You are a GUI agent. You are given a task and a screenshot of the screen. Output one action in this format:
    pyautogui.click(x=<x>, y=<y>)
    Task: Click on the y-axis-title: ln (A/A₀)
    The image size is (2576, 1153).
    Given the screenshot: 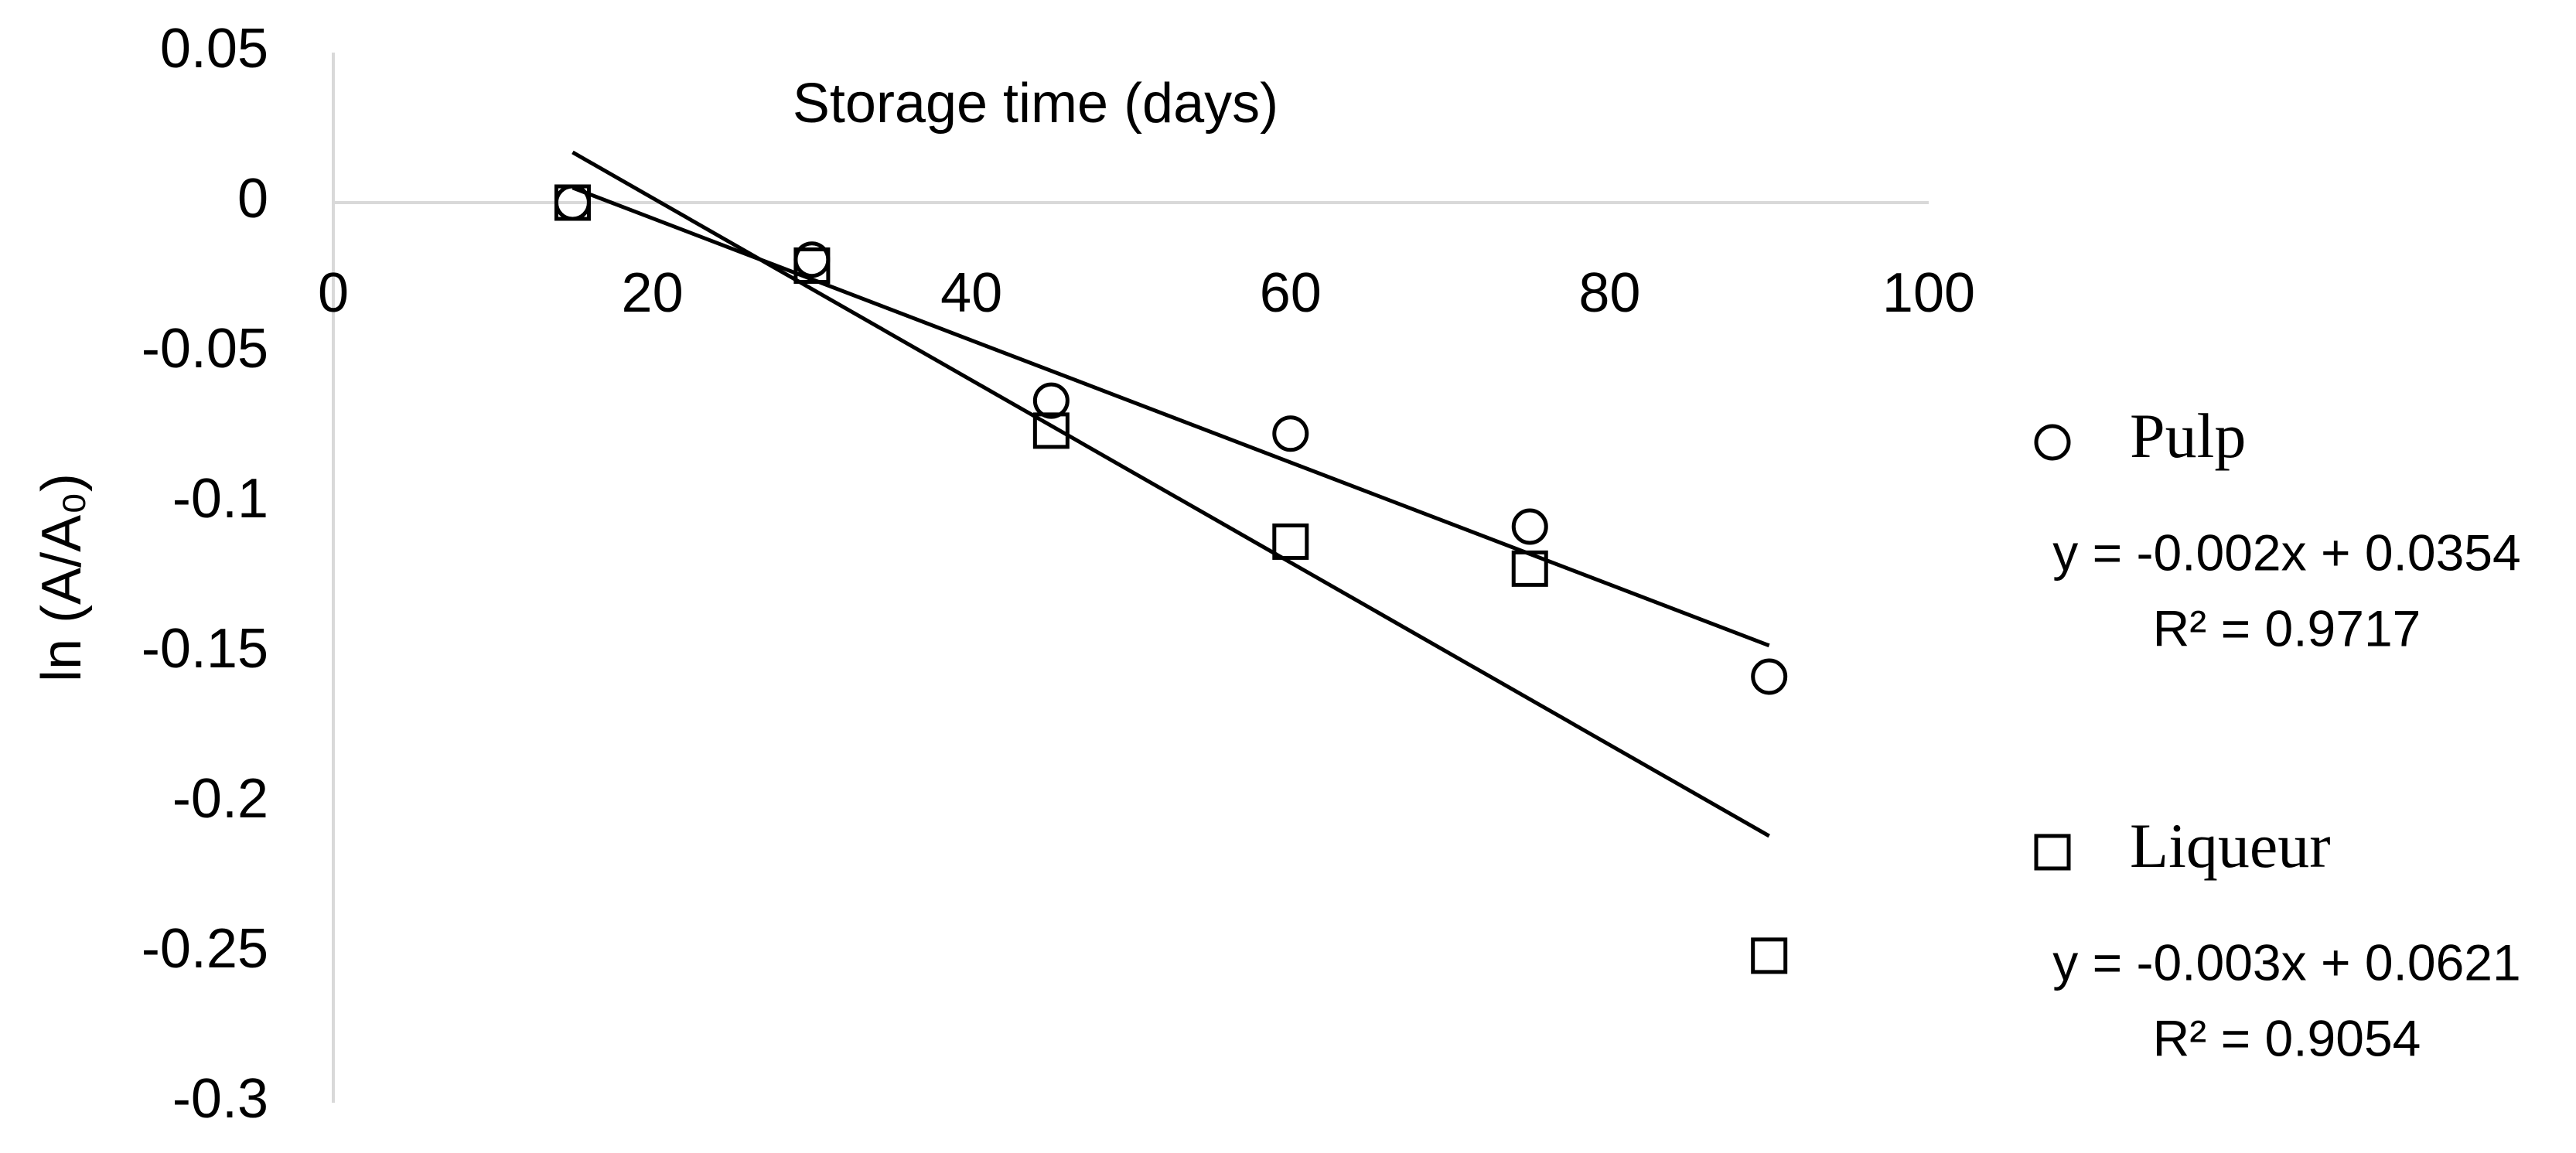 What is the action you would take?
    pyautogui.click(x=62, y=577)
    